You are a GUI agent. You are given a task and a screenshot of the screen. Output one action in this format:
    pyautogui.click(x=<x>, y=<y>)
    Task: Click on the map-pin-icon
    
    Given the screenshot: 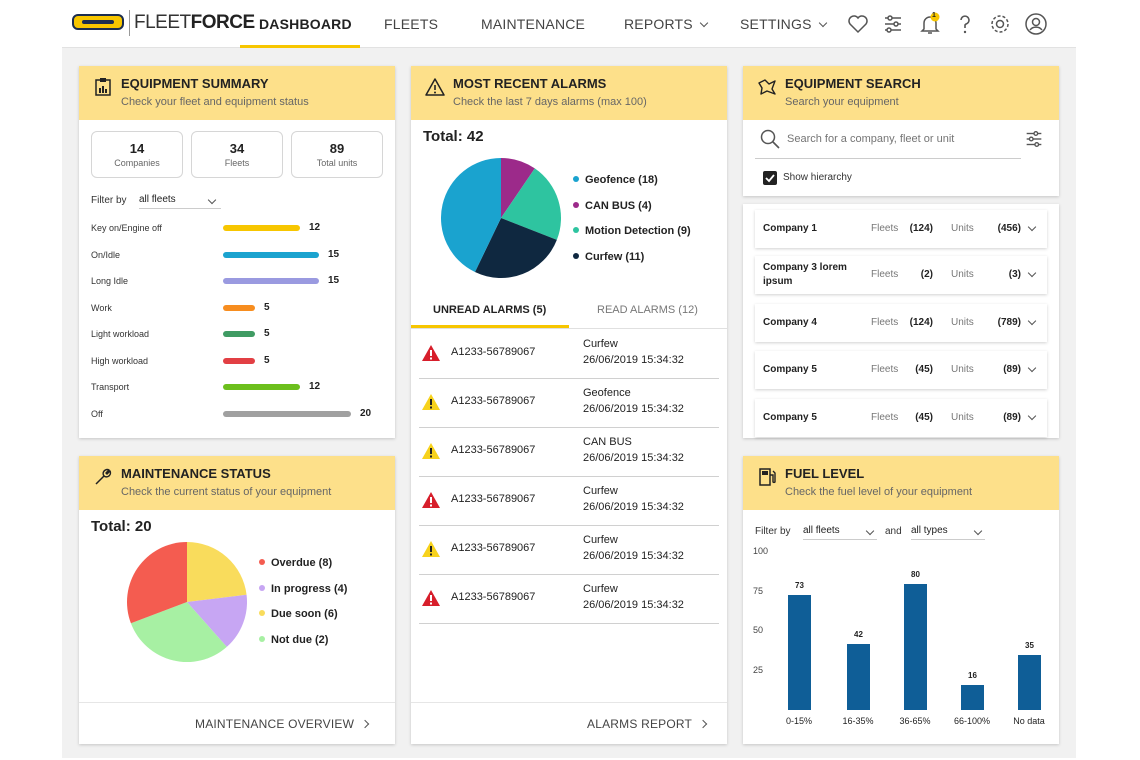 What is the action you would take?
    pyautogui.click(x=767, y=87)
    